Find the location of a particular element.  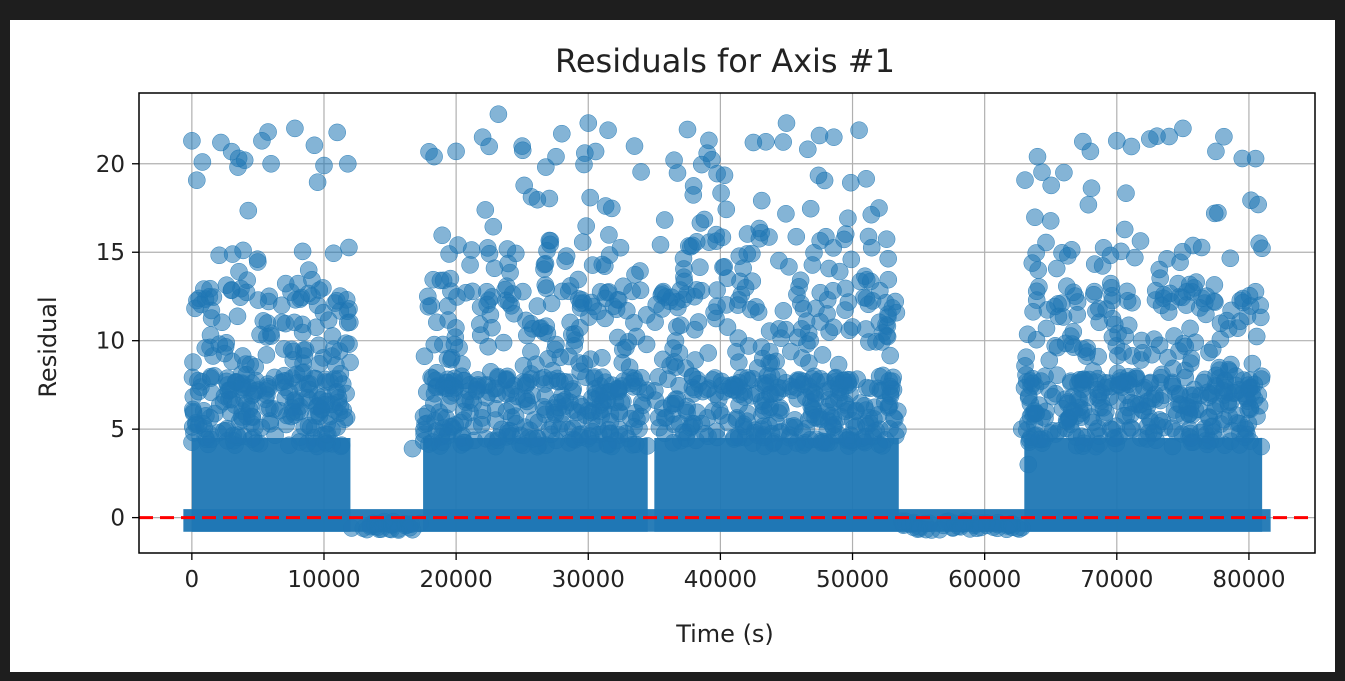

x-tick-label: 40000 is located at coordinates (720, 580).